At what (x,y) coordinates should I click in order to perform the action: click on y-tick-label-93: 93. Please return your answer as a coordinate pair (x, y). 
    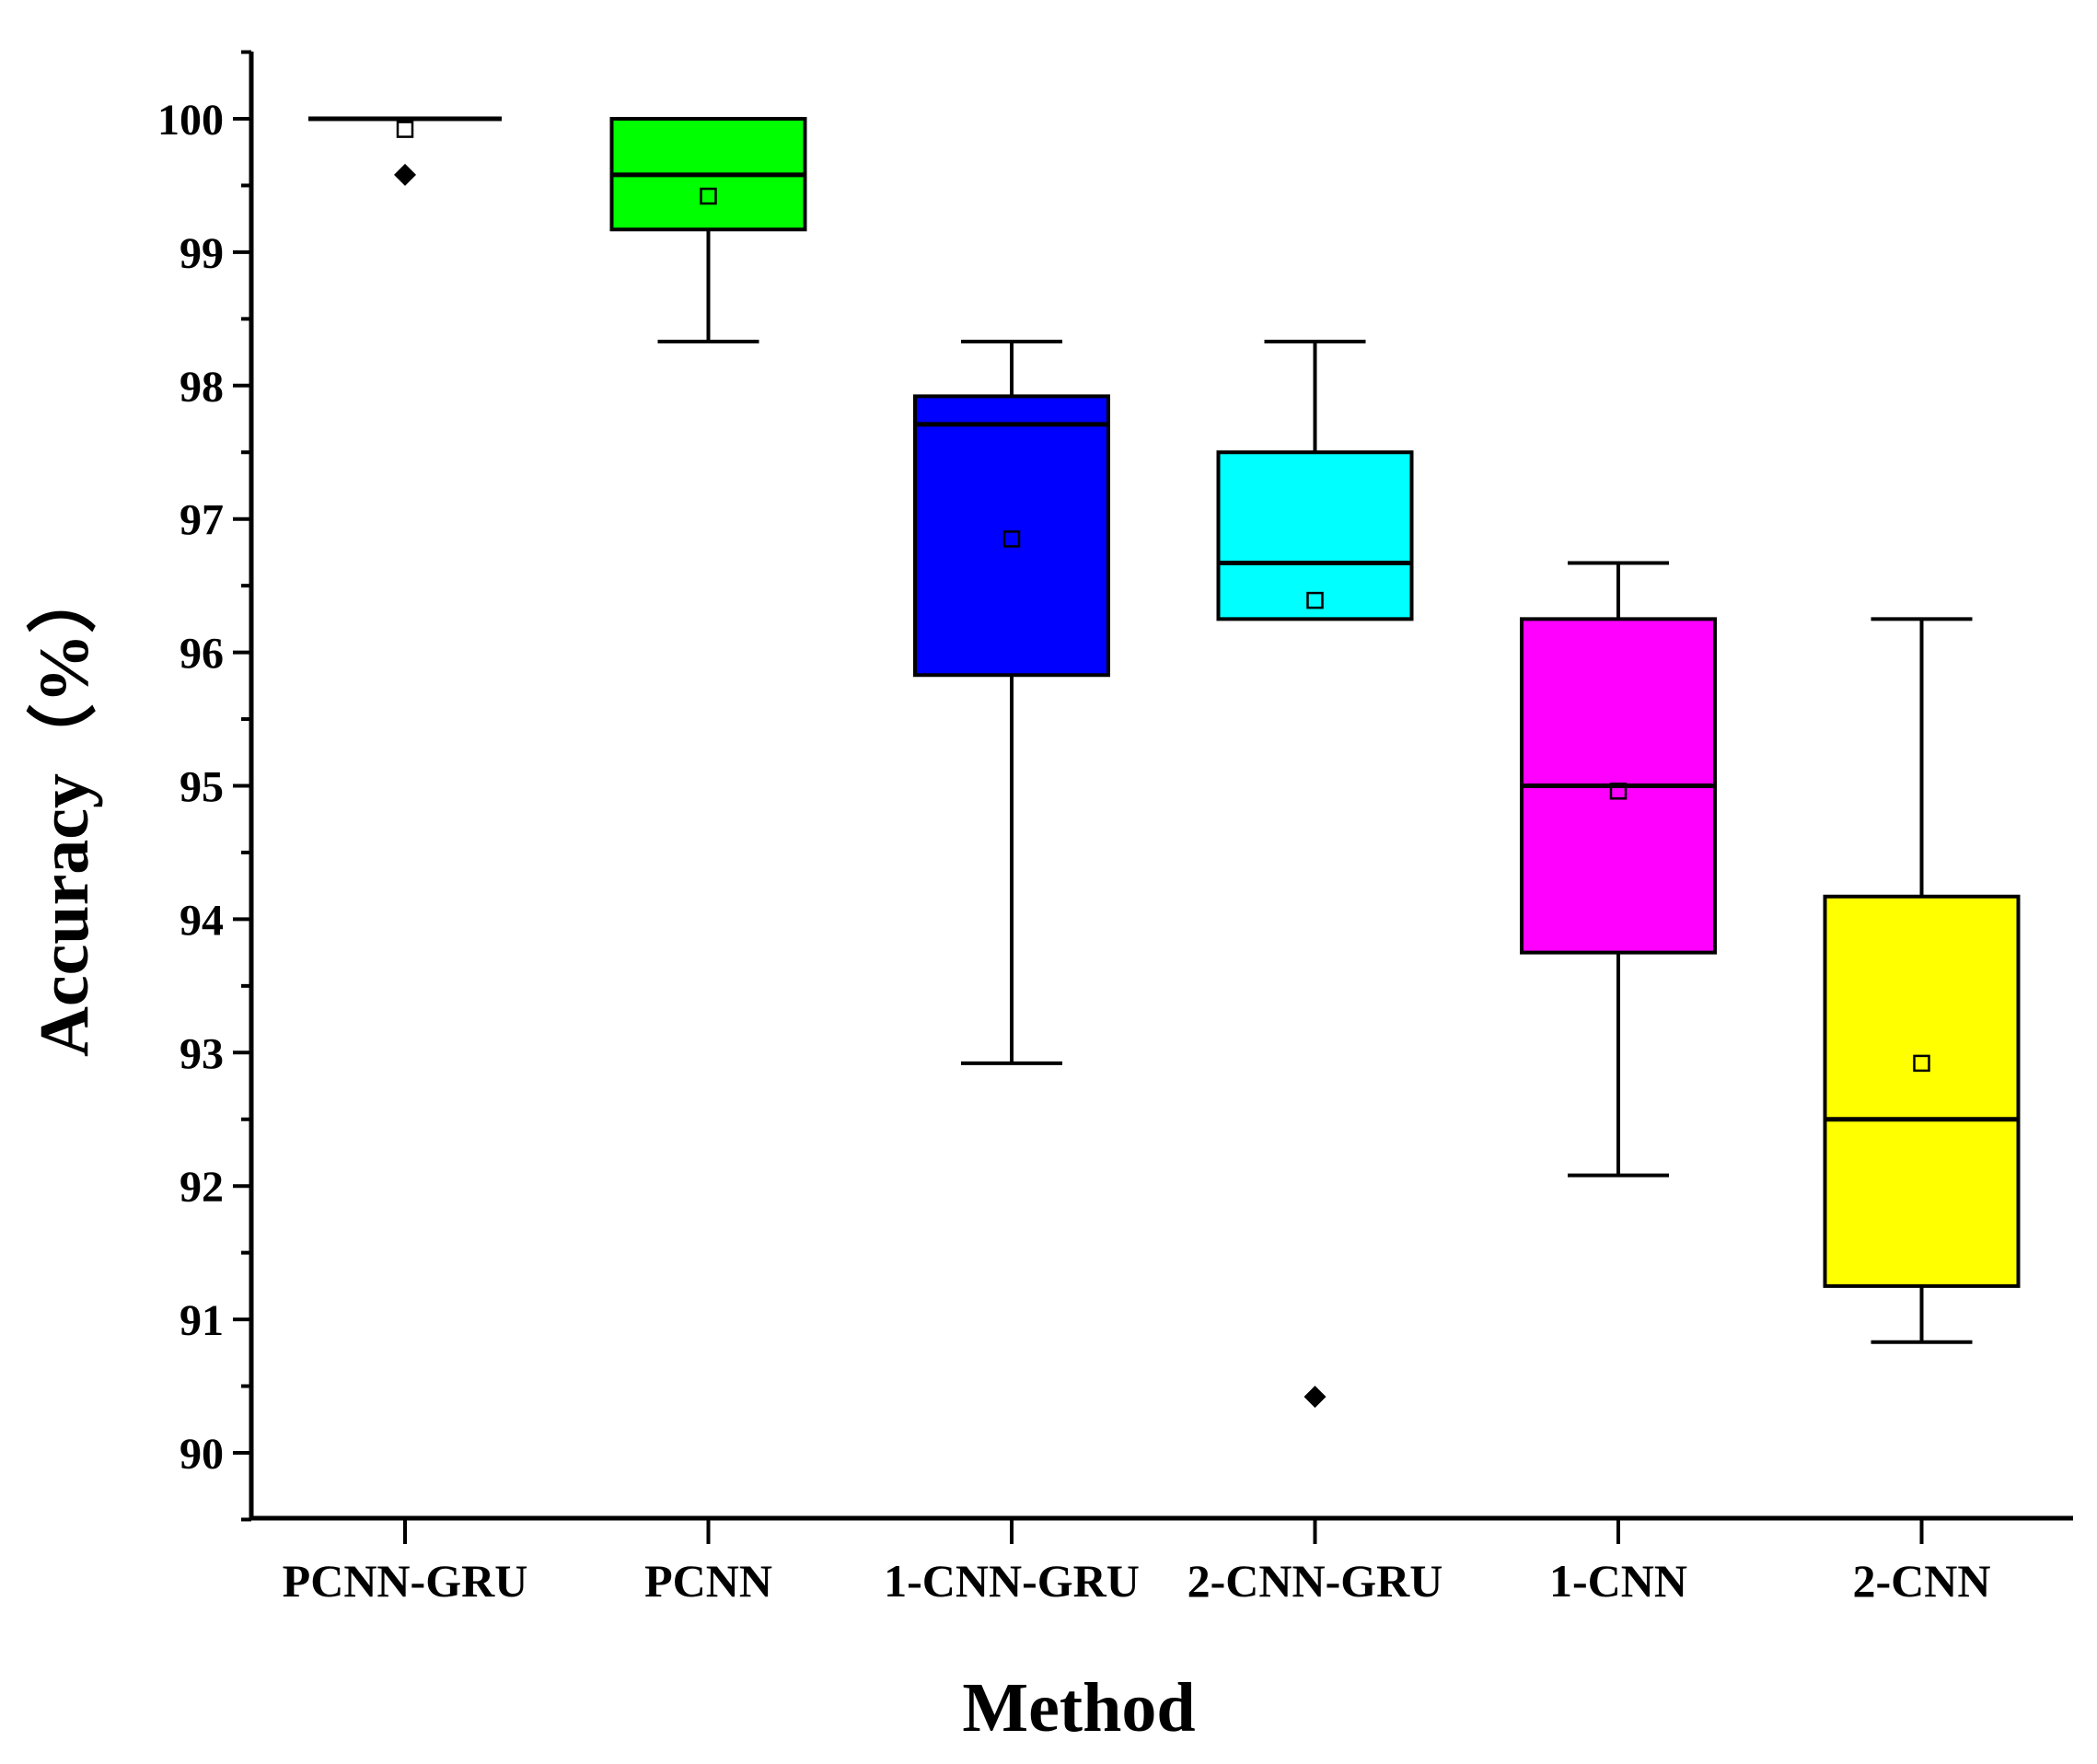
    Looking at the image, I should click on (202, 1053).